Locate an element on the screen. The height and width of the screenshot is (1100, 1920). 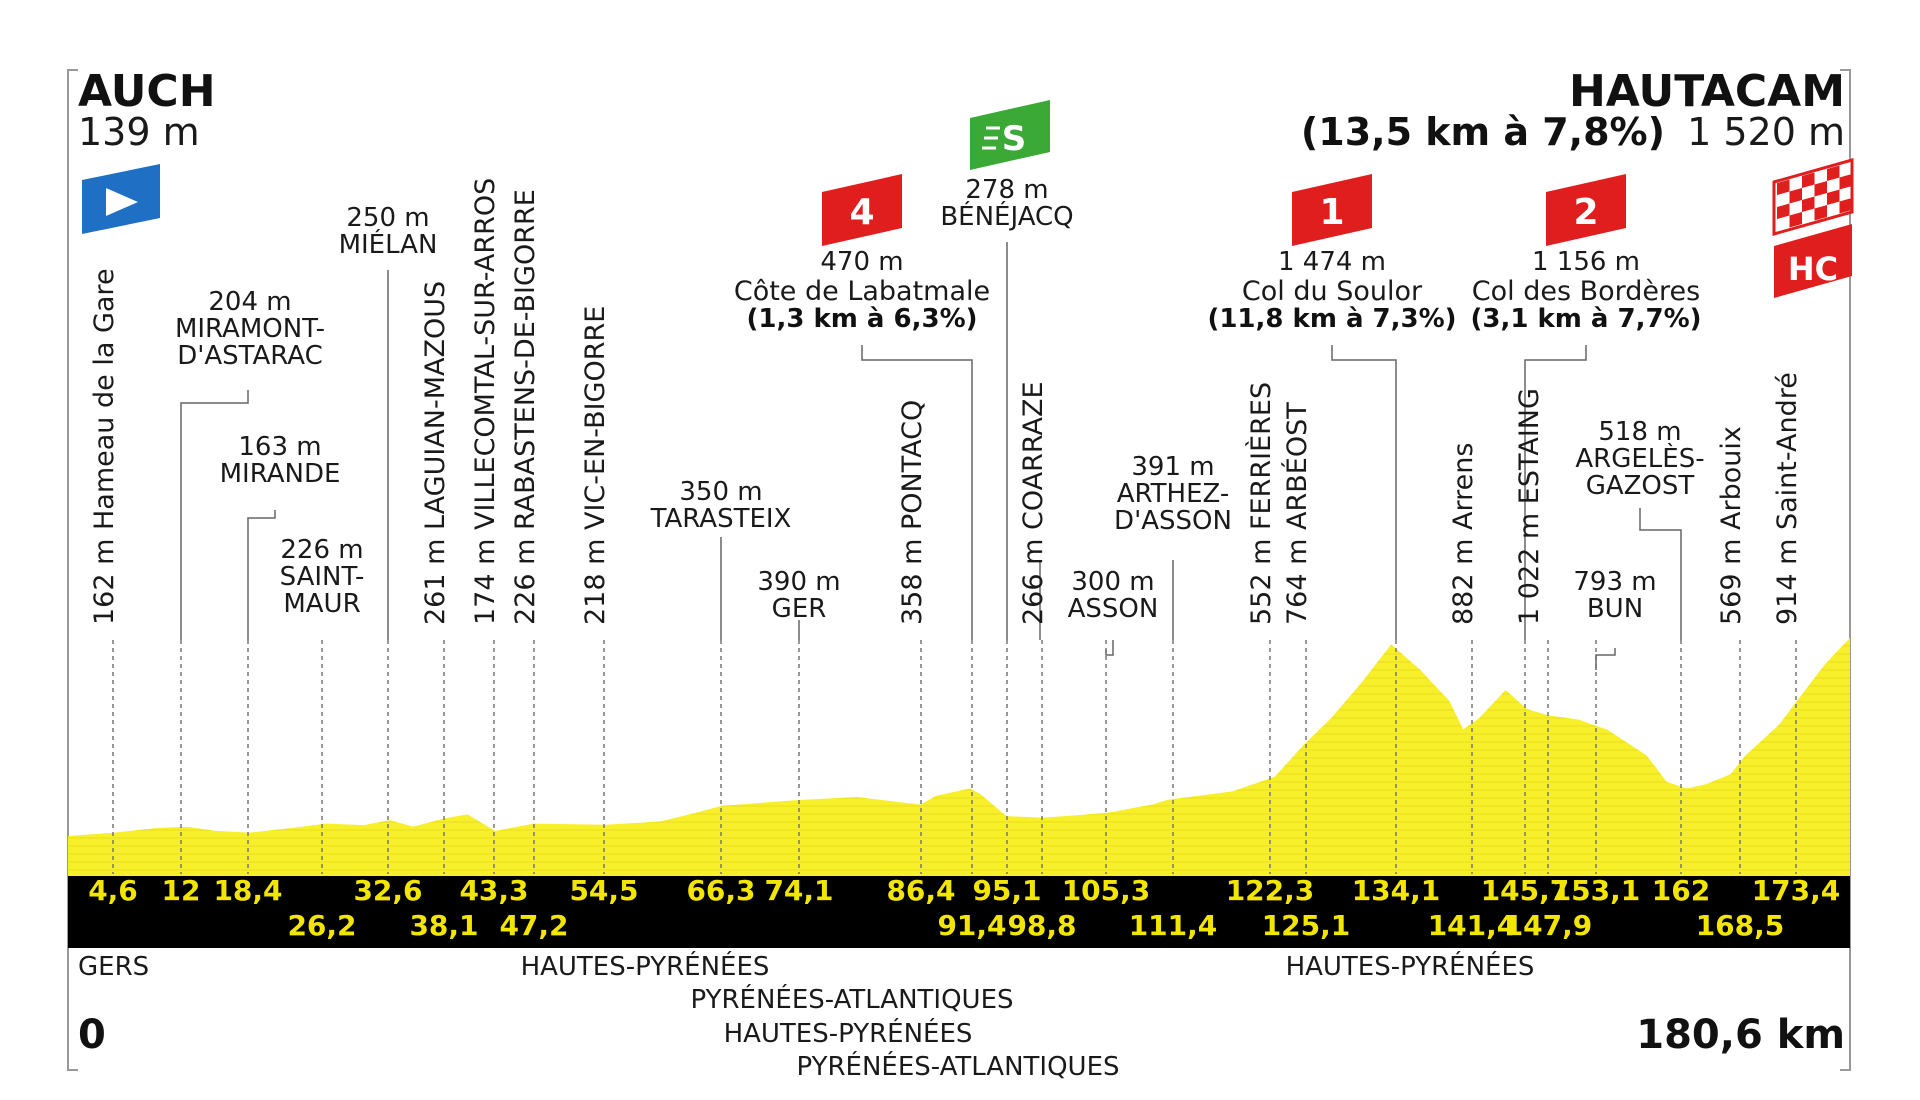
climb-altitude: 1 156 m is located at coordinates (1586, 262).